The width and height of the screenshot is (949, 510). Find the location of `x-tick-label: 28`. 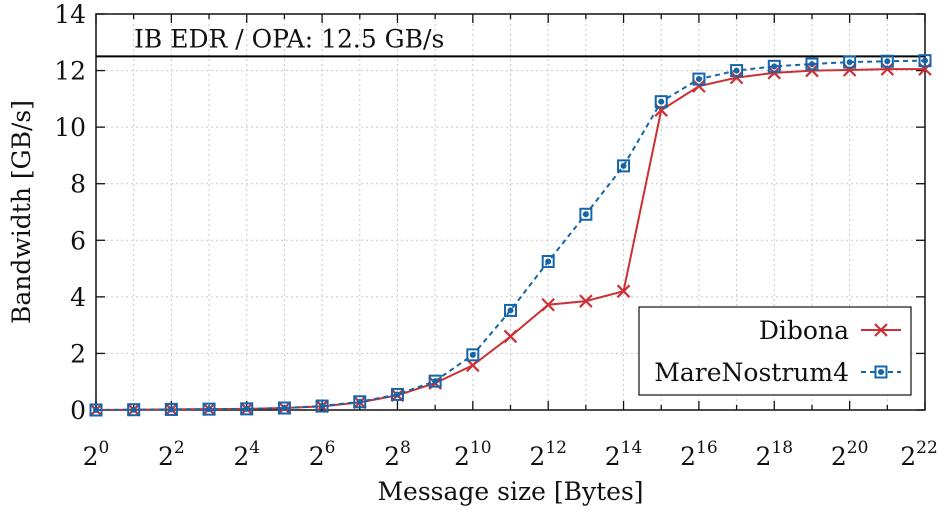

x-tick-label: 28 is located at coordinates (397, 454).